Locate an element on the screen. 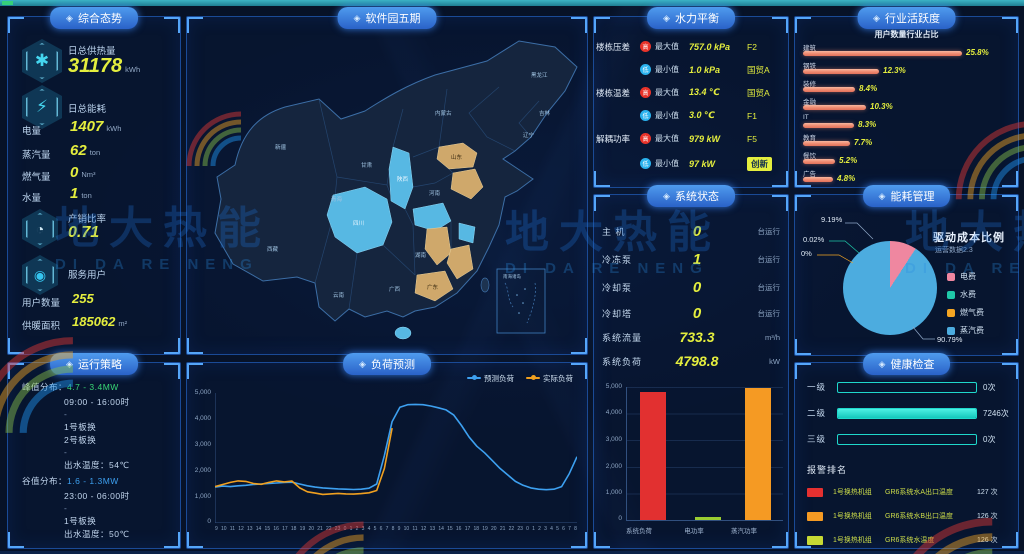  panel-title-energy: ◈ 能耗管理 is located at coordinates (906, 196).